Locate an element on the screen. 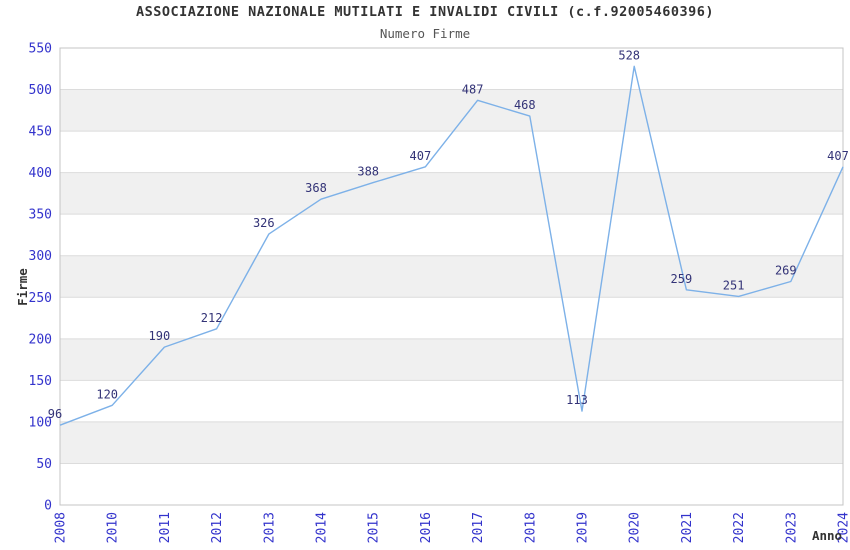 The width and height of the screenshot is (850, 550). x-tick-label: 2010 is located at coordinates (113, 527).